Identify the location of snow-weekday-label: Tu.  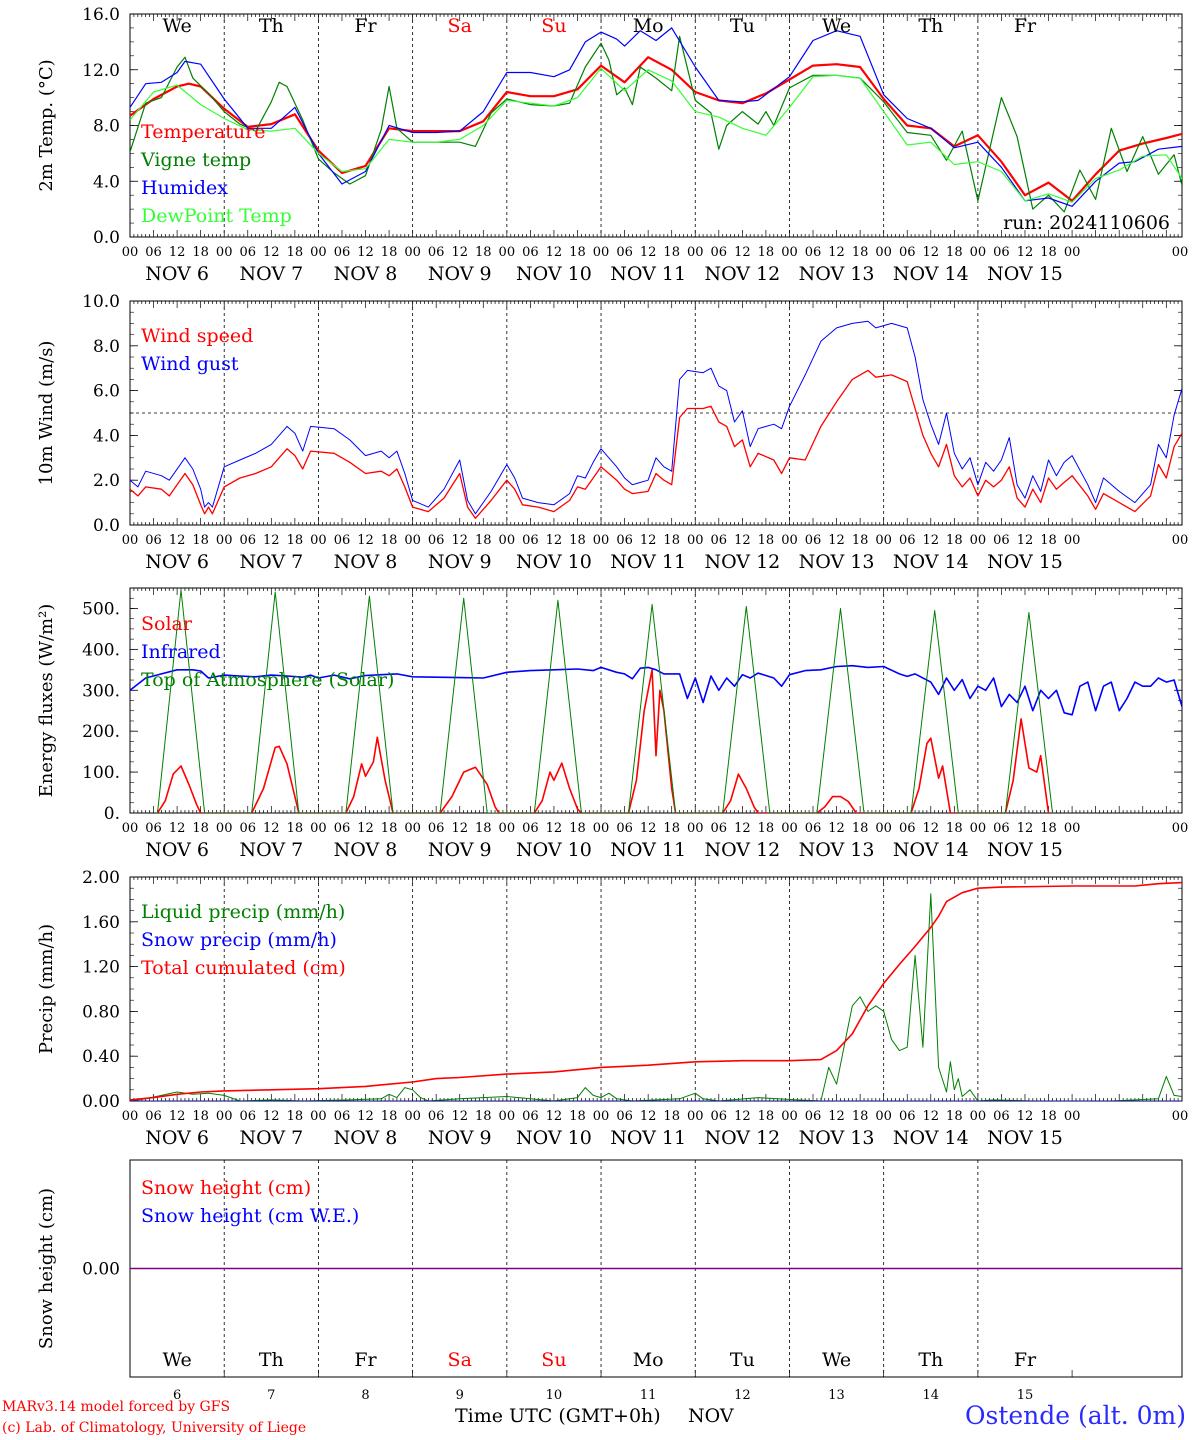
(742, 1360).